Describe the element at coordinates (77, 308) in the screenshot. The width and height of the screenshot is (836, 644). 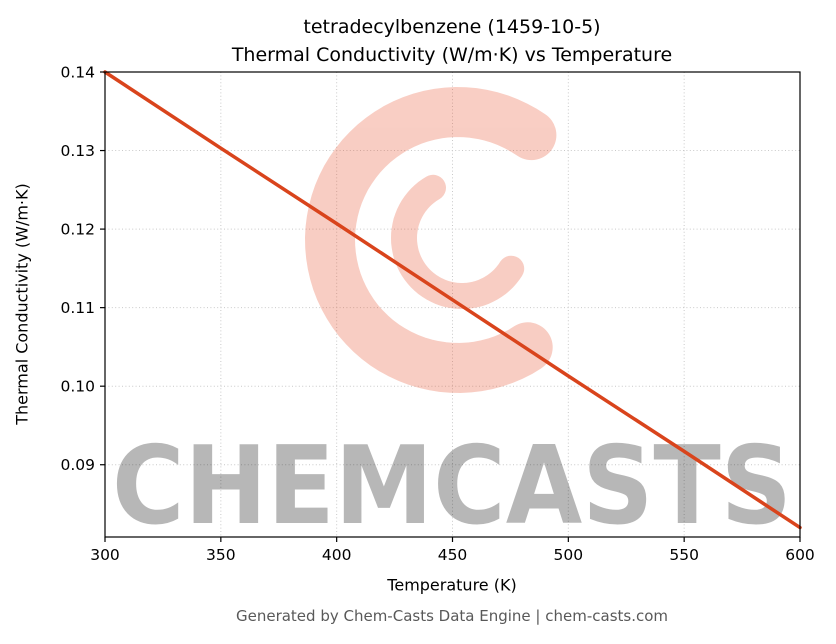
I see `y-tick-label: 0.11` at that location.